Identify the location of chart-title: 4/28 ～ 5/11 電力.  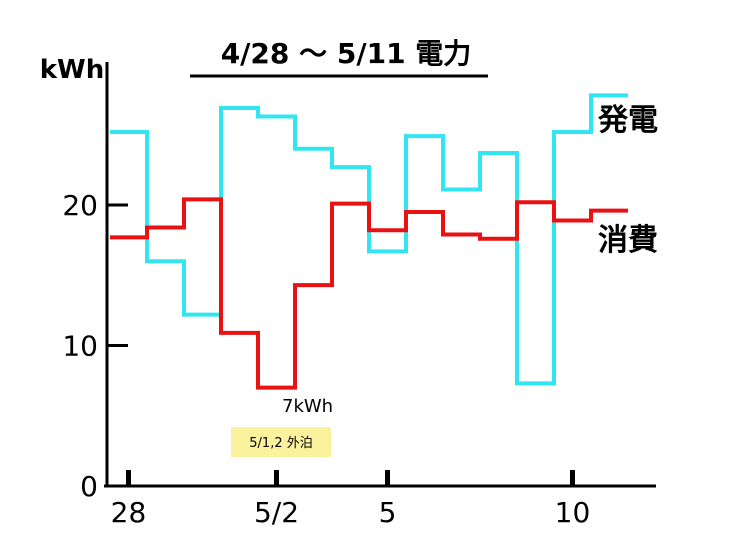
(346, 53).